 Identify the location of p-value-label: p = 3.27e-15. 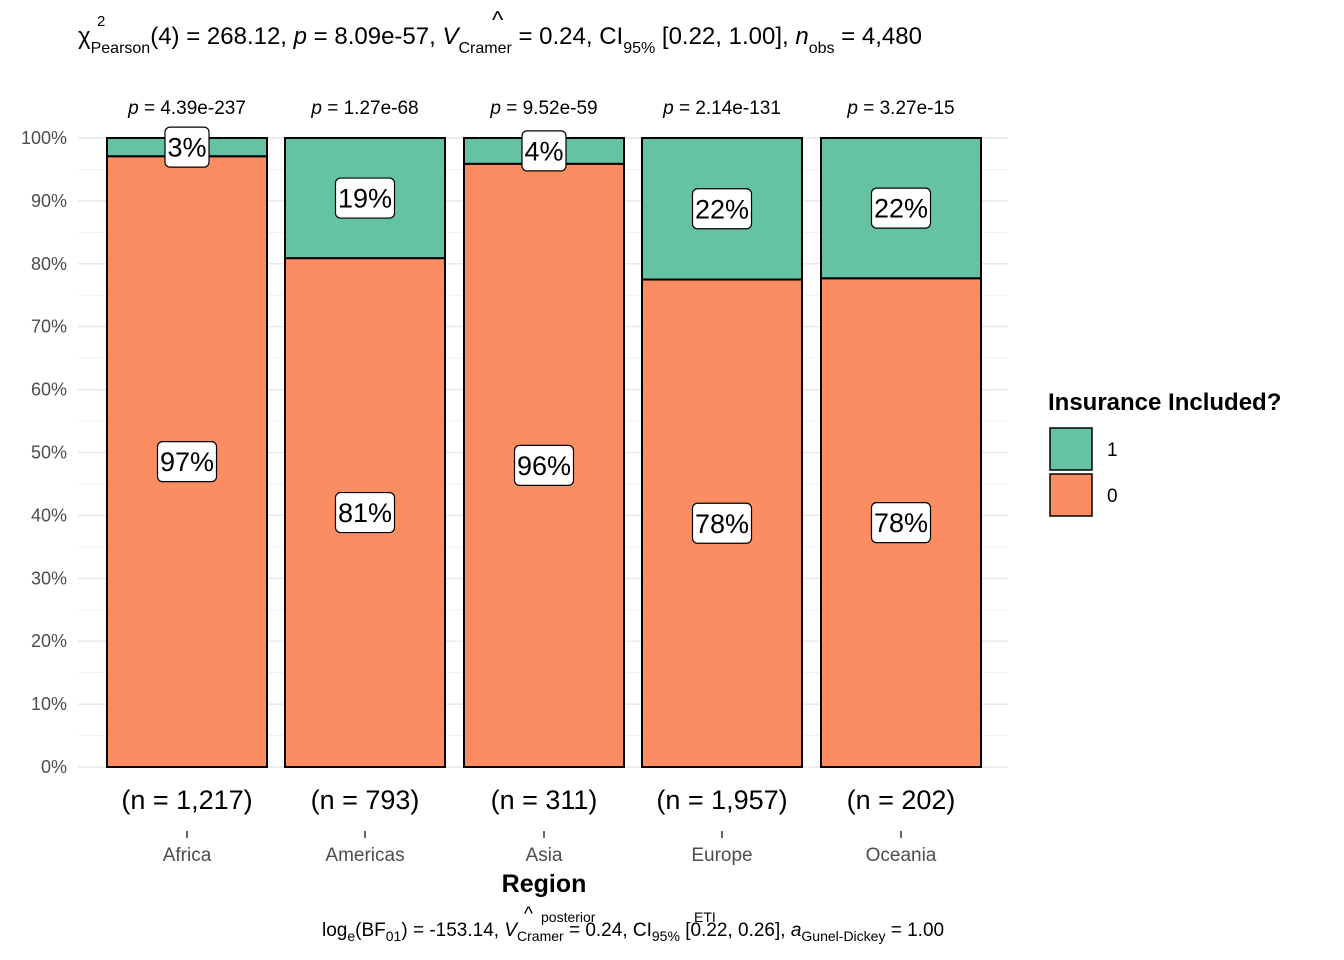
(900, 108).